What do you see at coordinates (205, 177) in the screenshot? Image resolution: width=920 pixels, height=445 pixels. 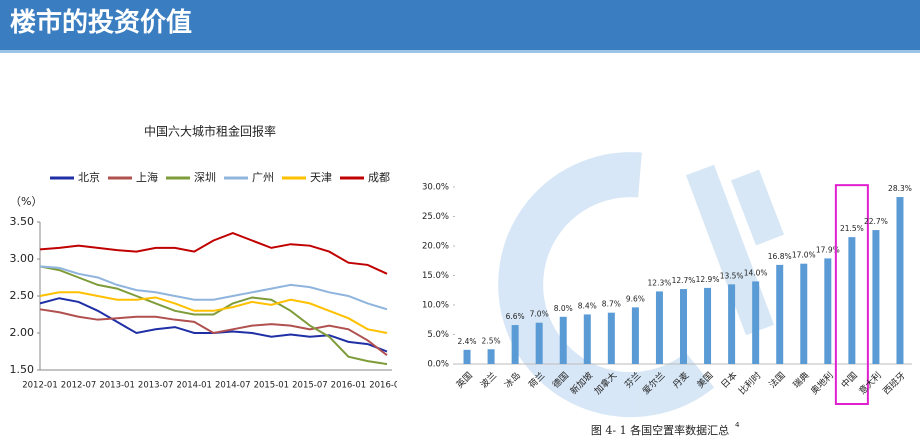 I see `legend-label: 深圳` at bounding box center [205, 177].